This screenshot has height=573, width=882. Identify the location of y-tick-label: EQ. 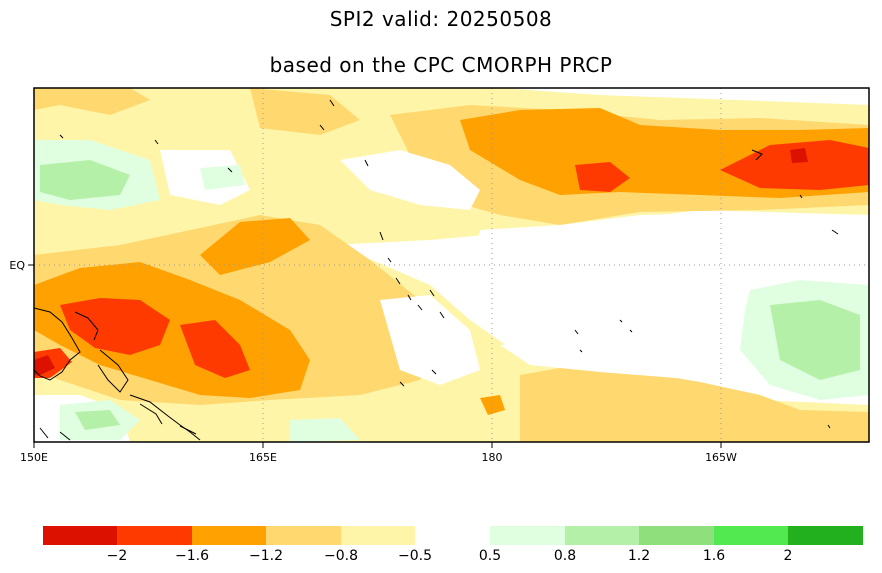
(17, 265).